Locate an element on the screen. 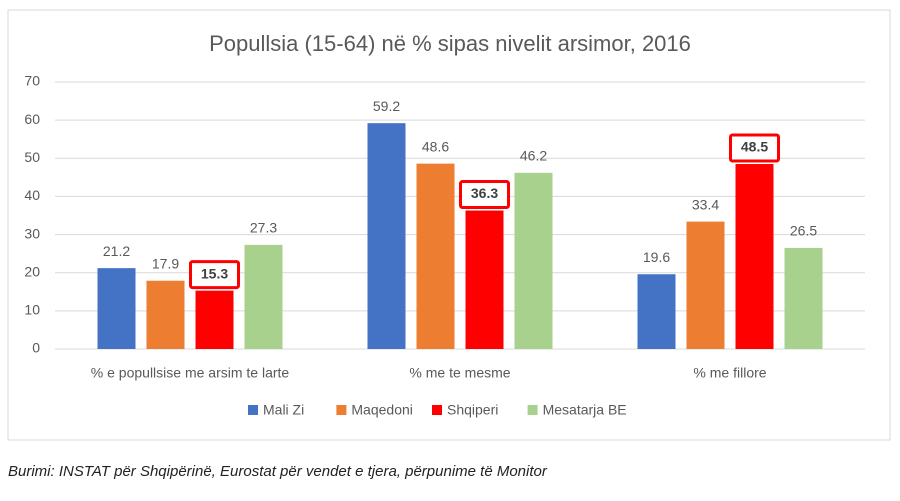 This screenshot has height=501, width=900. y-tick-label: 10 is located at coordinates (32, 310).